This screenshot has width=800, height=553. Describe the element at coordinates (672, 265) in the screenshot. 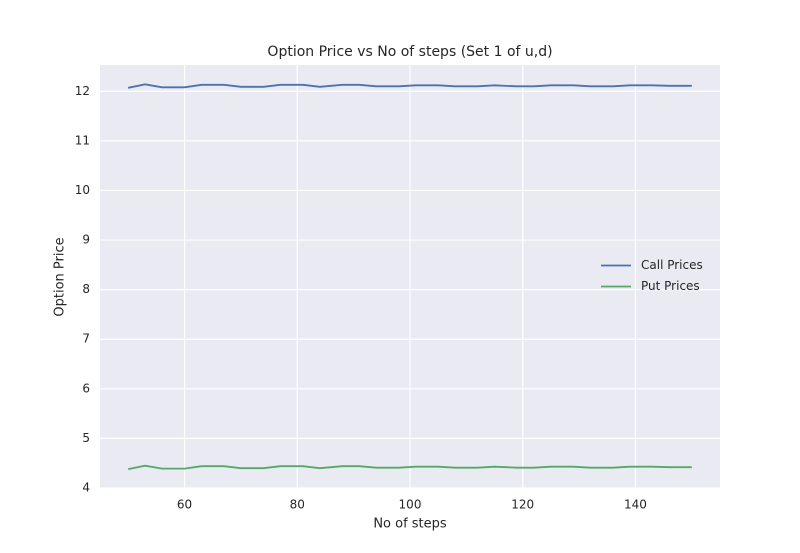

I see `legend-label: Call Prices` at that location.